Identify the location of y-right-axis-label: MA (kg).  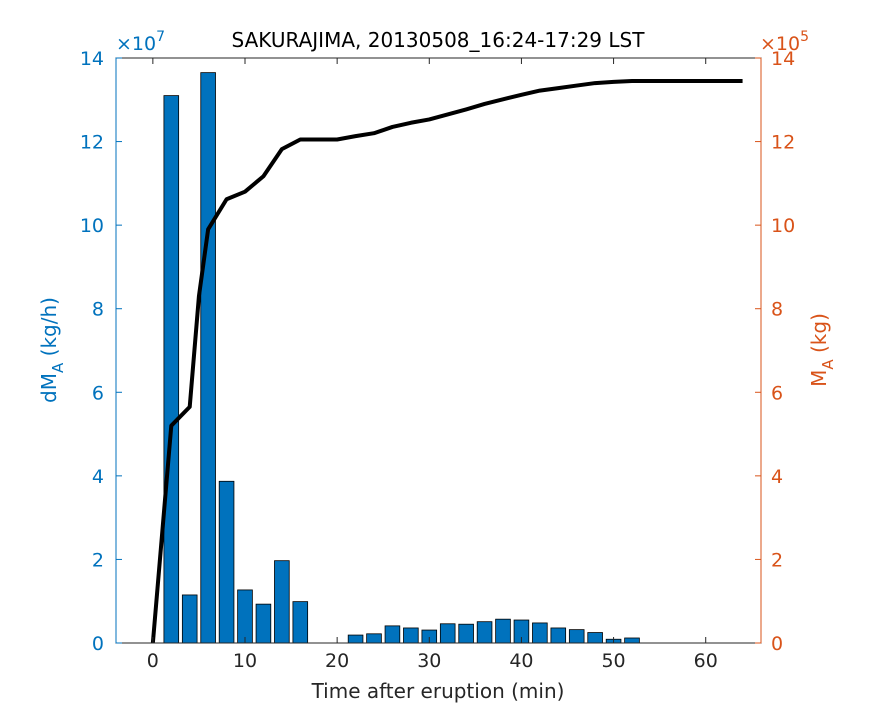
(822, 350).